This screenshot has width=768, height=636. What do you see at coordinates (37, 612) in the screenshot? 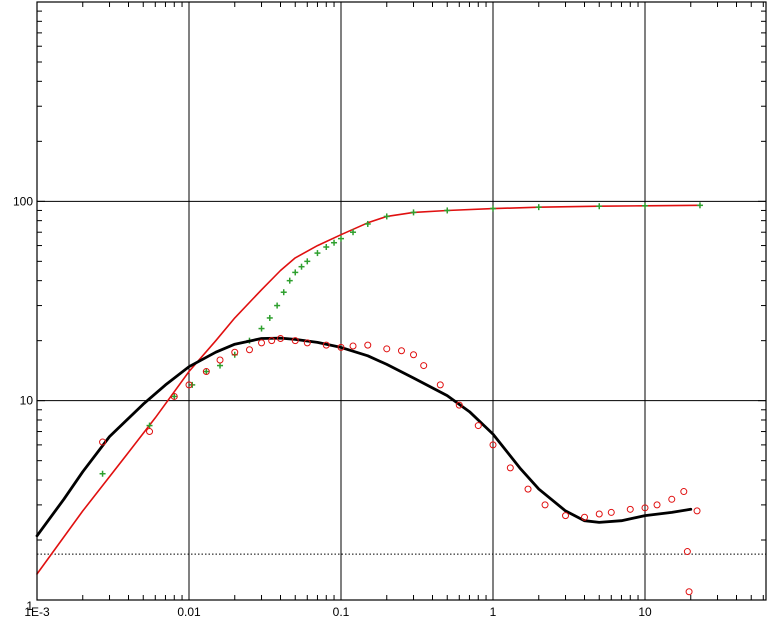
I see `x-tick-label: 1E-3` at bounding box center [37, 612].